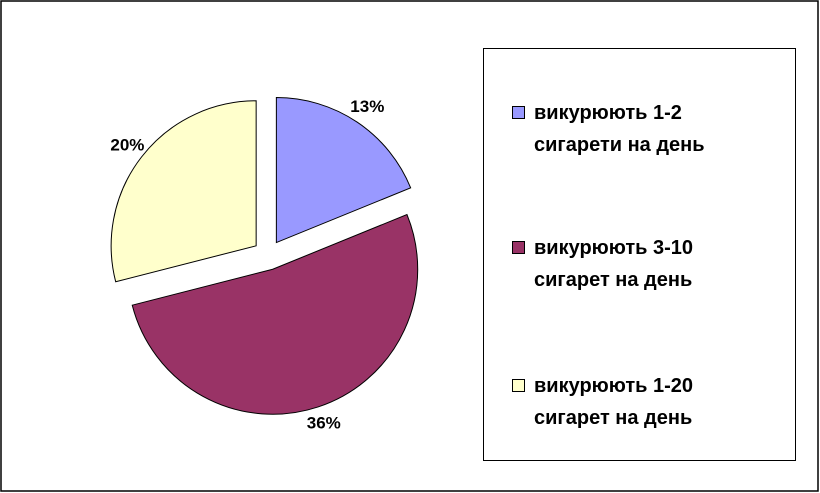 This screenshot has width=820, height=493. What do you see at coordinates (614, 402) in the screenshot?
I see `legend-label: викурюють 1-20 сигарет на день` at bounding box center [614, 402].